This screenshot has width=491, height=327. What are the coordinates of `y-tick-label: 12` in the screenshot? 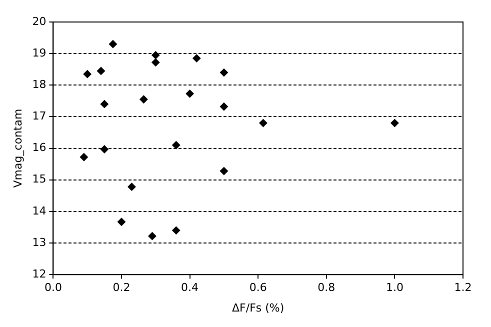 It's located at (39, 273).